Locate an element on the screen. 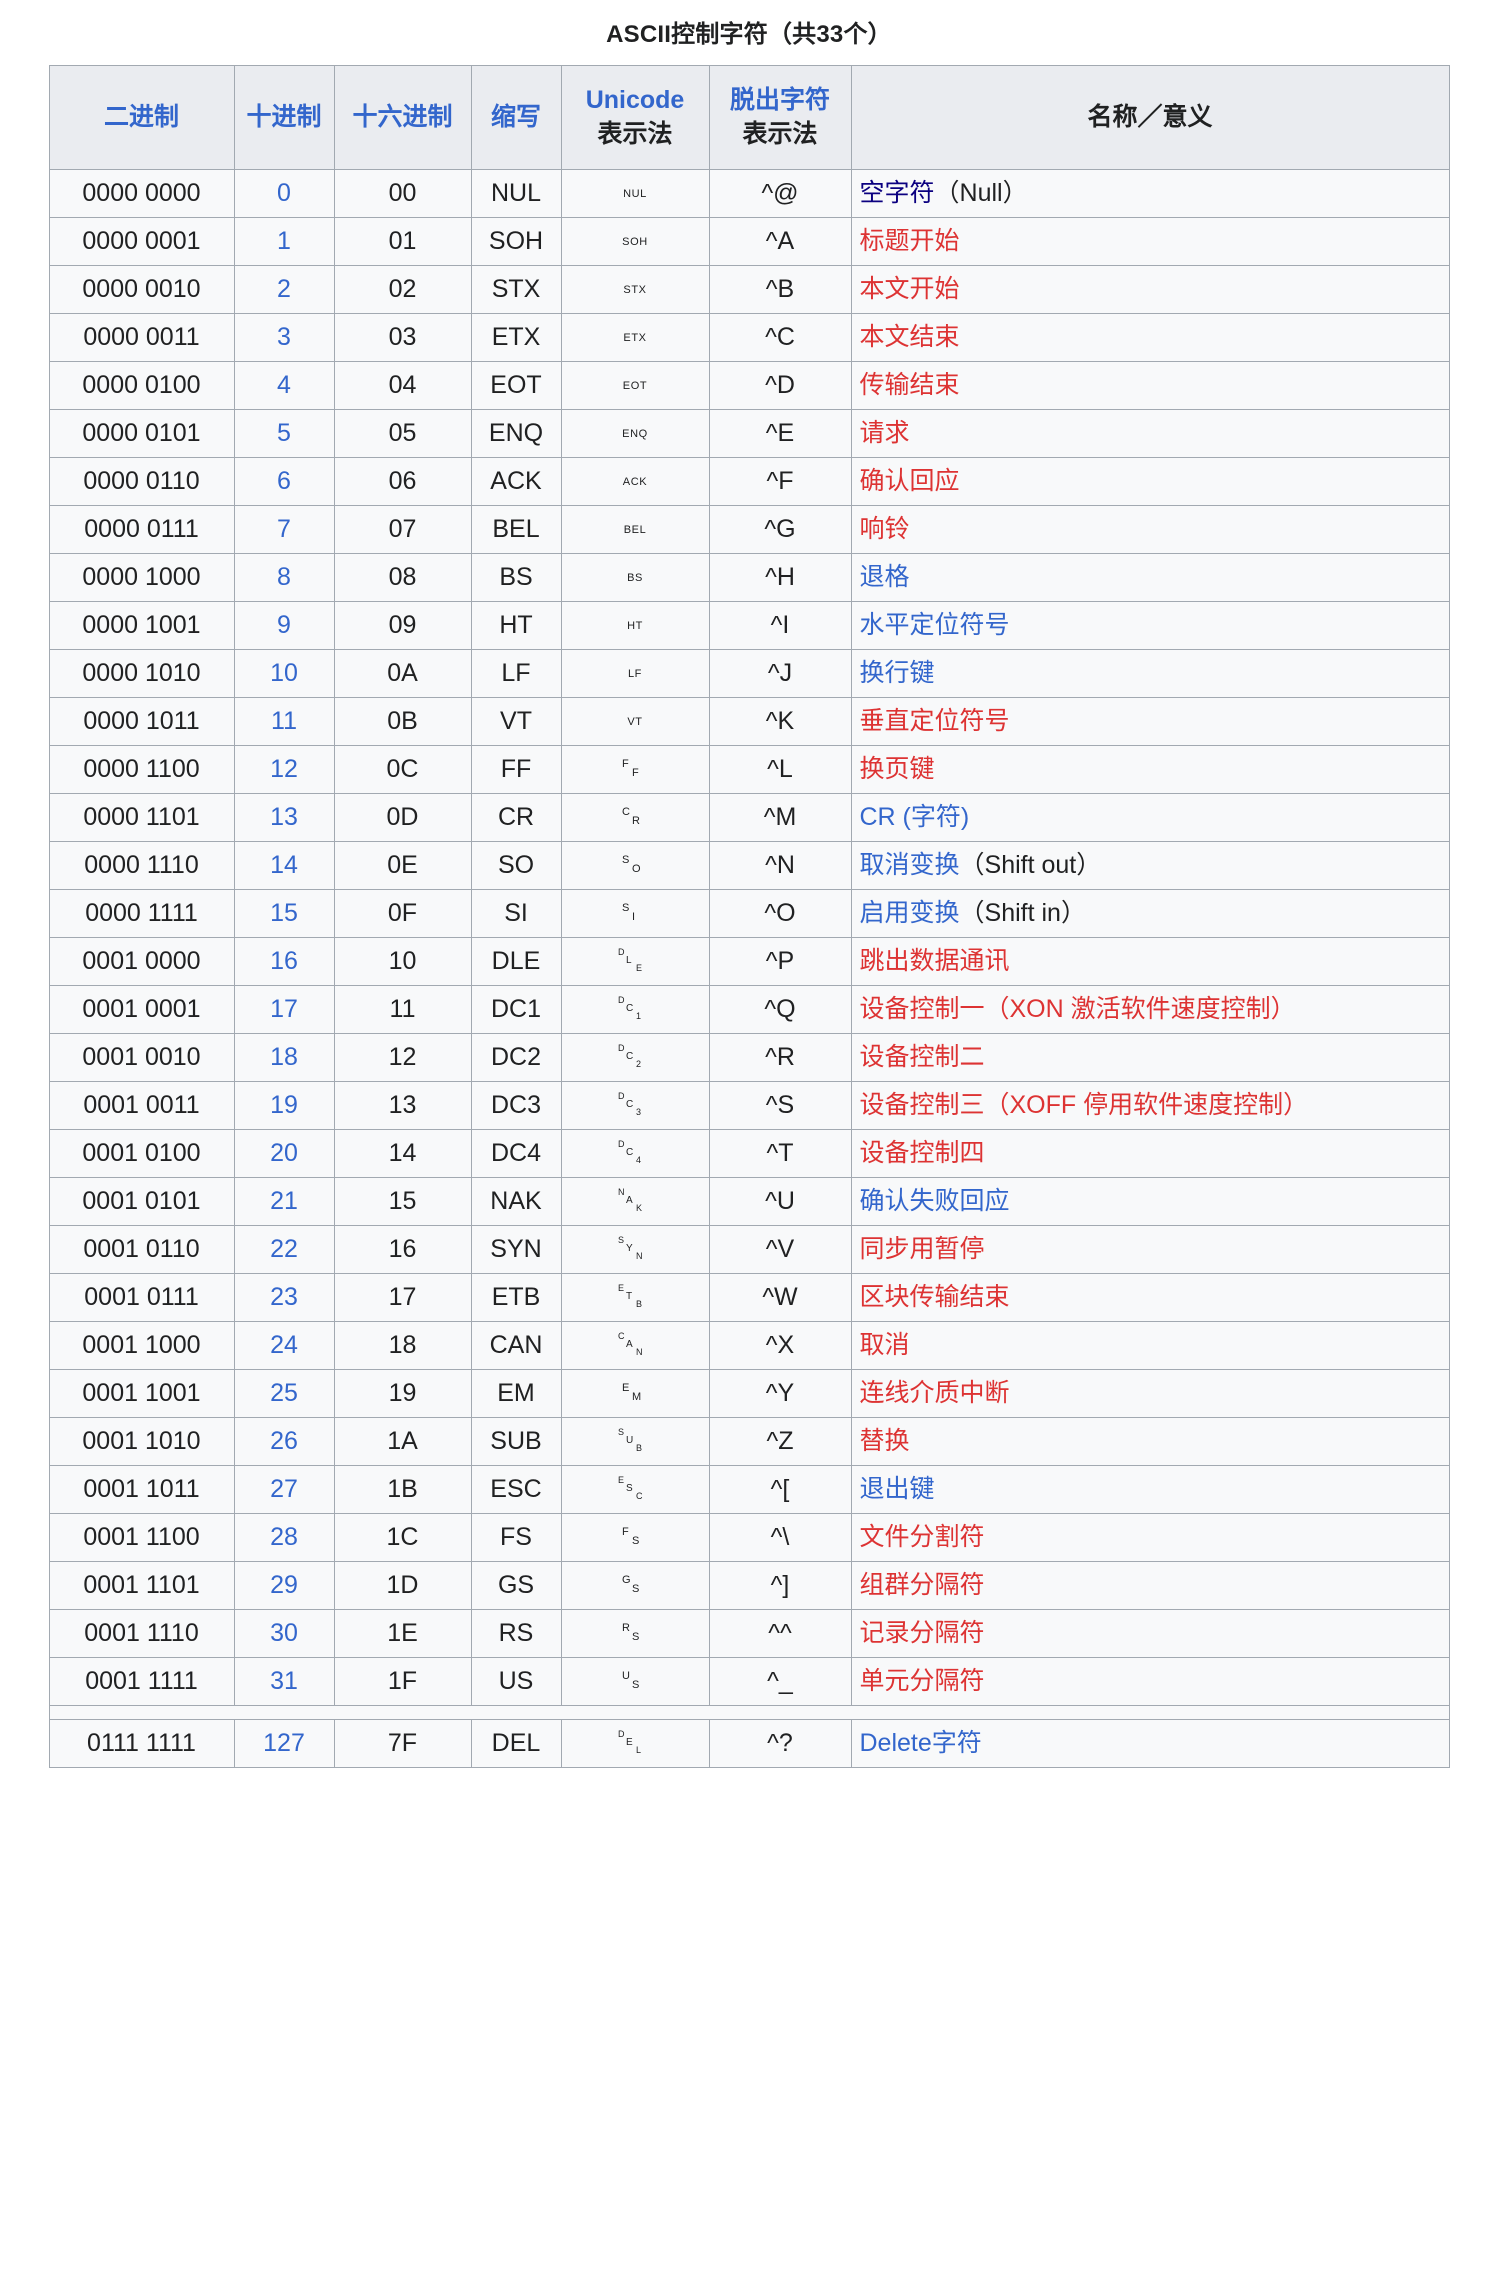 This screenshot has width=1498, height=2272. name-link: 替换 is located at coordinates (884, 1440).